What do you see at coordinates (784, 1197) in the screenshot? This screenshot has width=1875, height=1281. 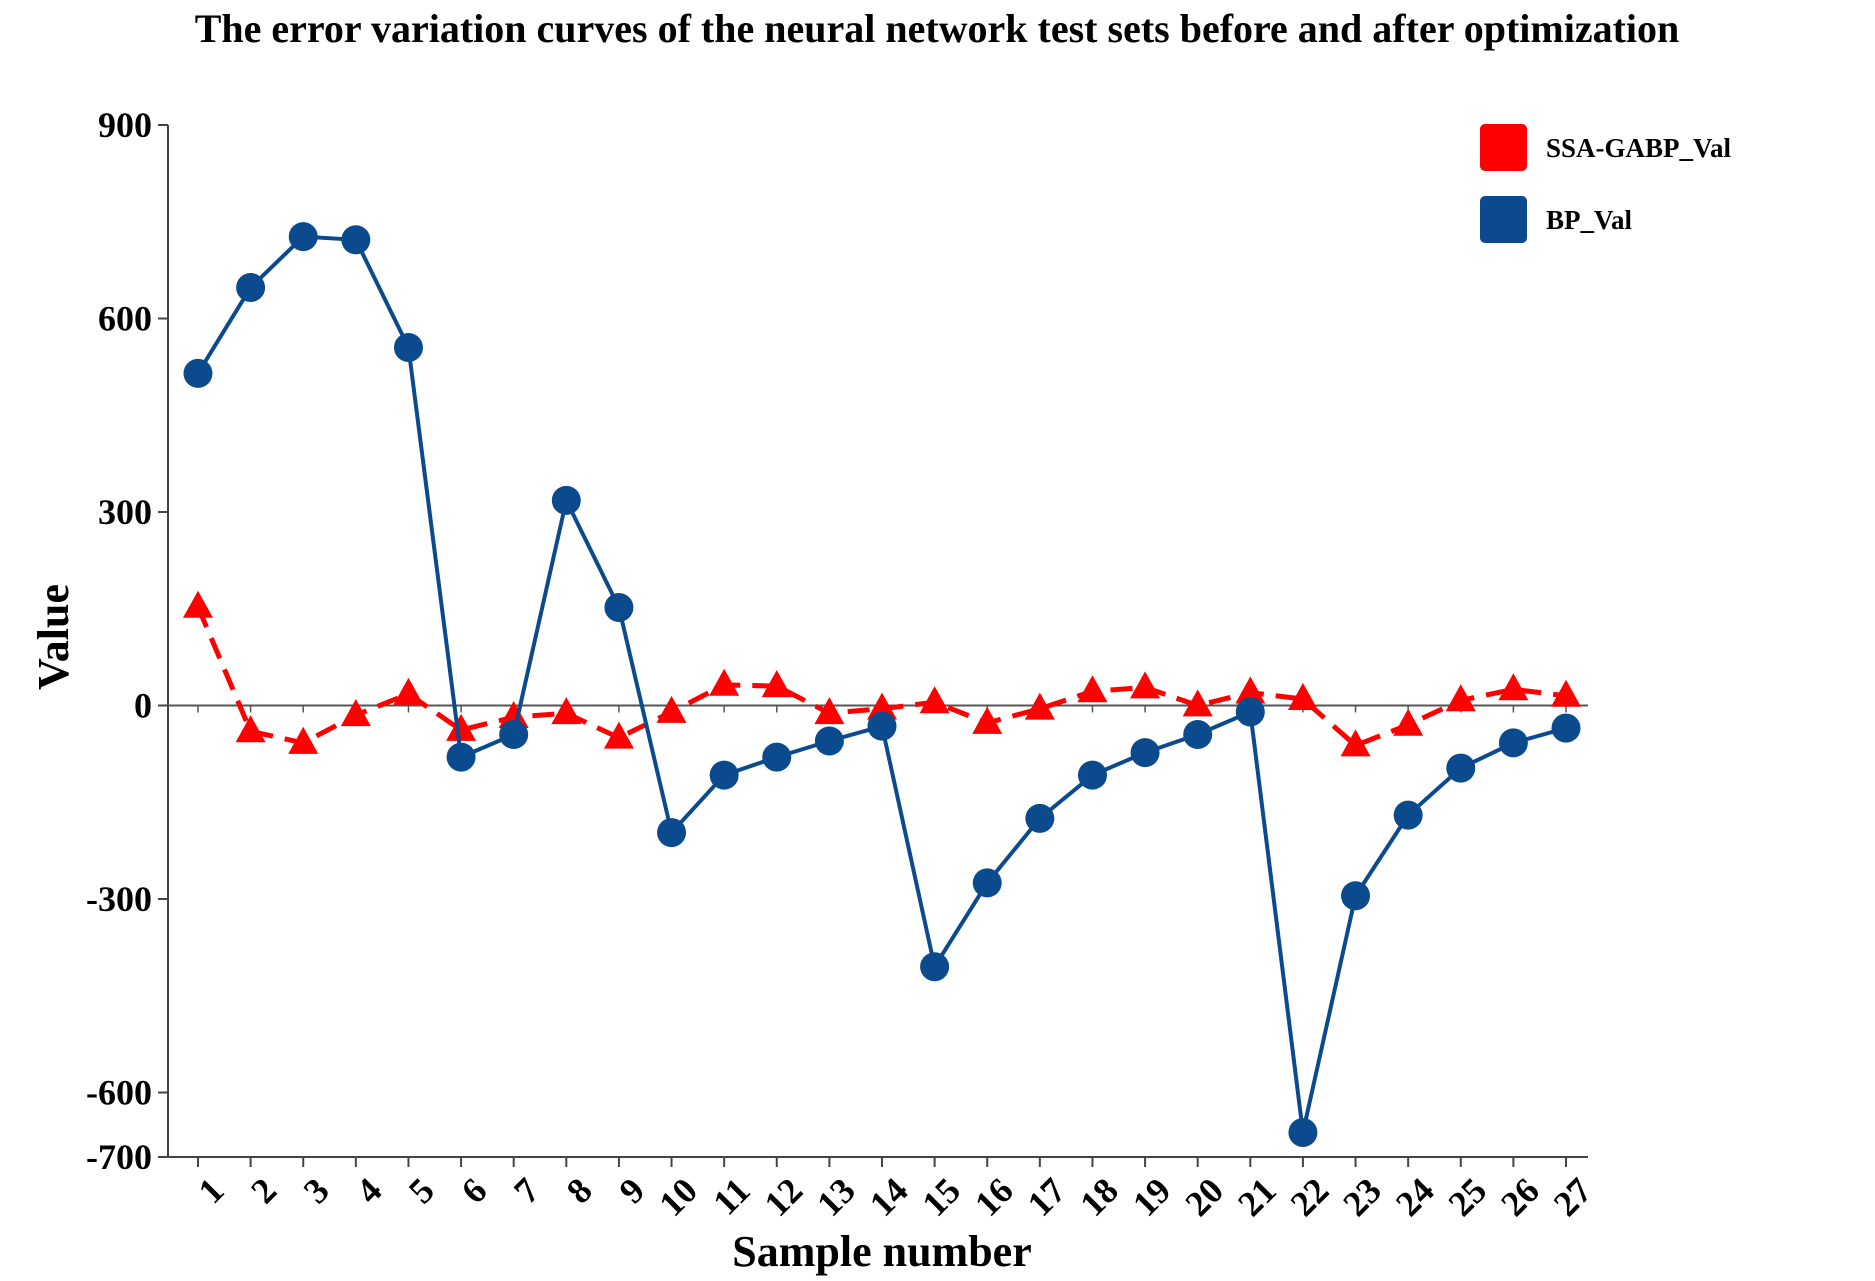 I see `x-tick-label: 12` at bounding box center [784, 1197].